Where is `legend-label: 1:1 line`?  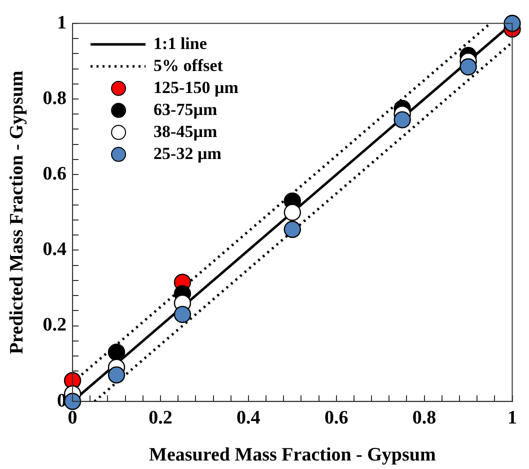 legend-label: 1:1 line is located at coordinates (181, 43).